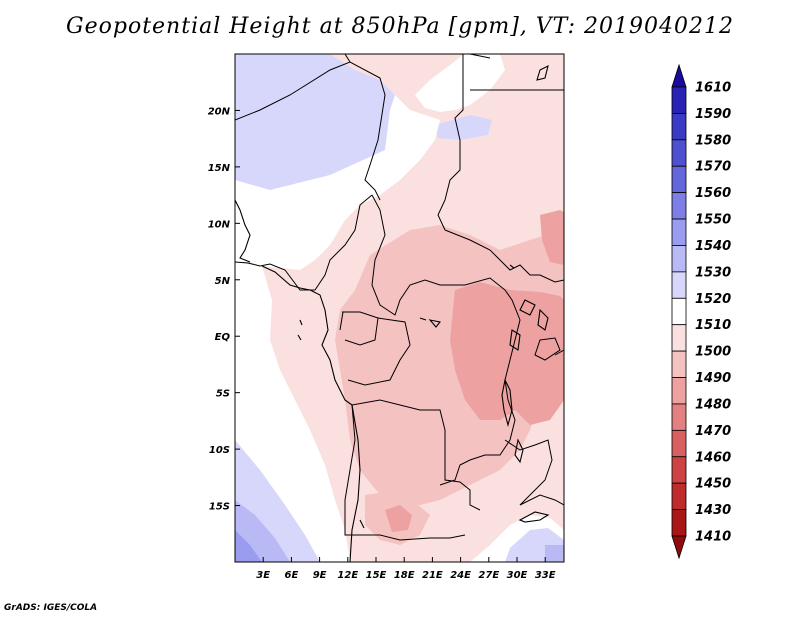 This screenshot has height=618, width=800. What do you see at coordinates (713, 510) in the screenshot?
I see `colorbar-level-label: 1430` at bounding box center [713, 510].